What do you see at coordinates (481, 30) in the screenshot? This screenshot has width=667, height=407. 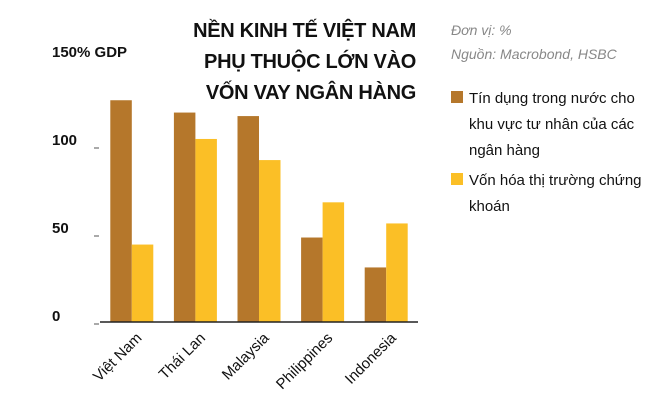 I see `unit-note: Đơn vị: %` at bounding box center [481, 30].